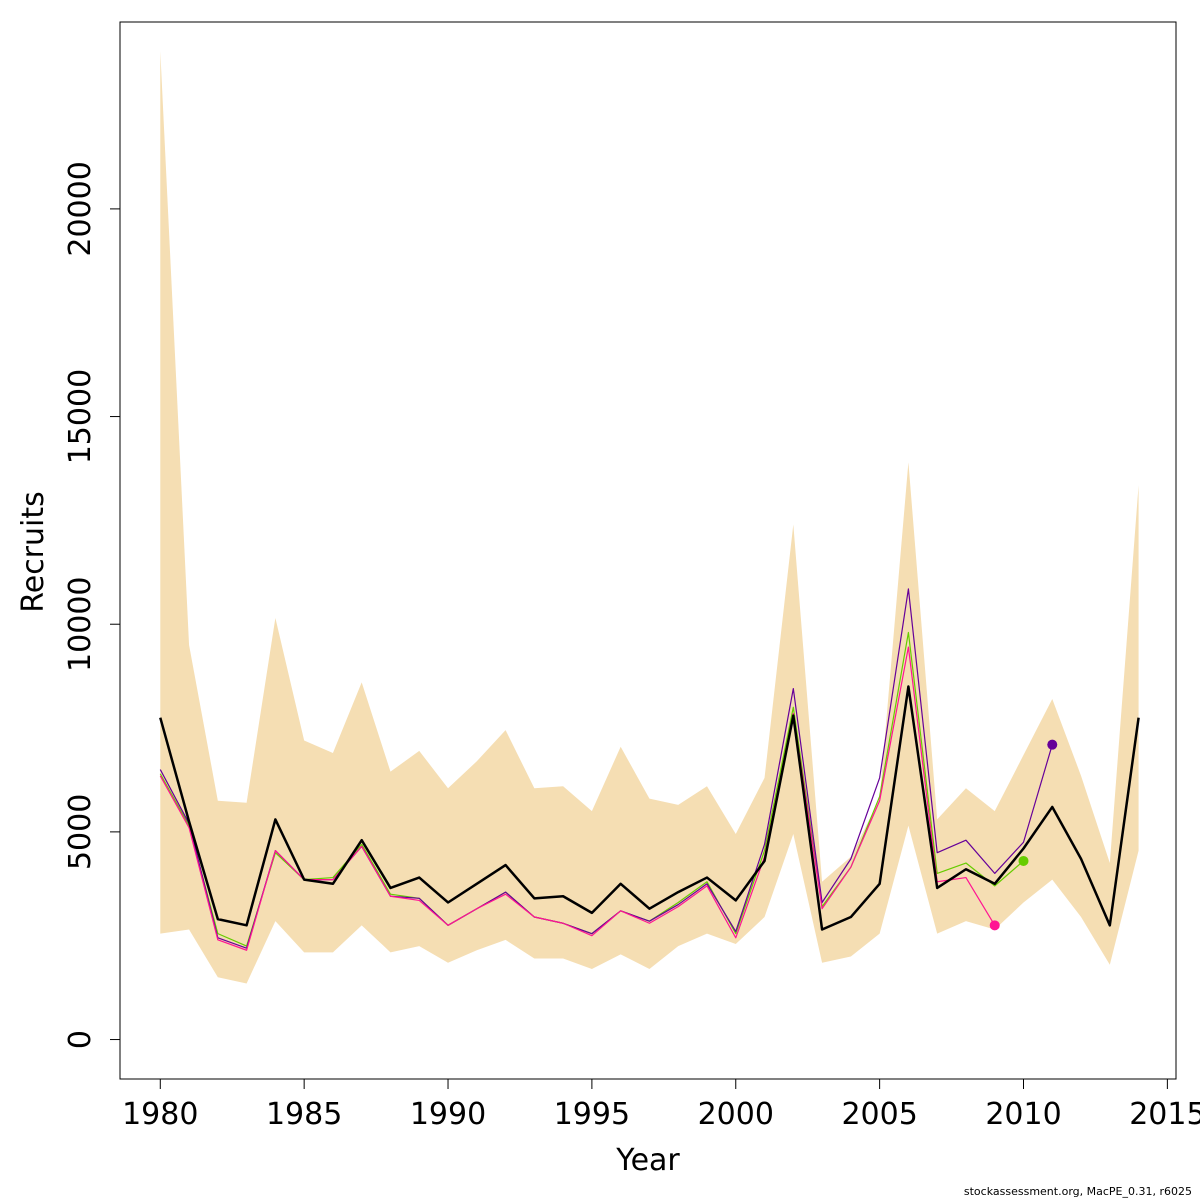 This screenshot has height=1200, width=1200. What do you see at coordinates (994, 925) in the screenshot?
I see `series-endpoint-pink` at bounding box center [994, 925].